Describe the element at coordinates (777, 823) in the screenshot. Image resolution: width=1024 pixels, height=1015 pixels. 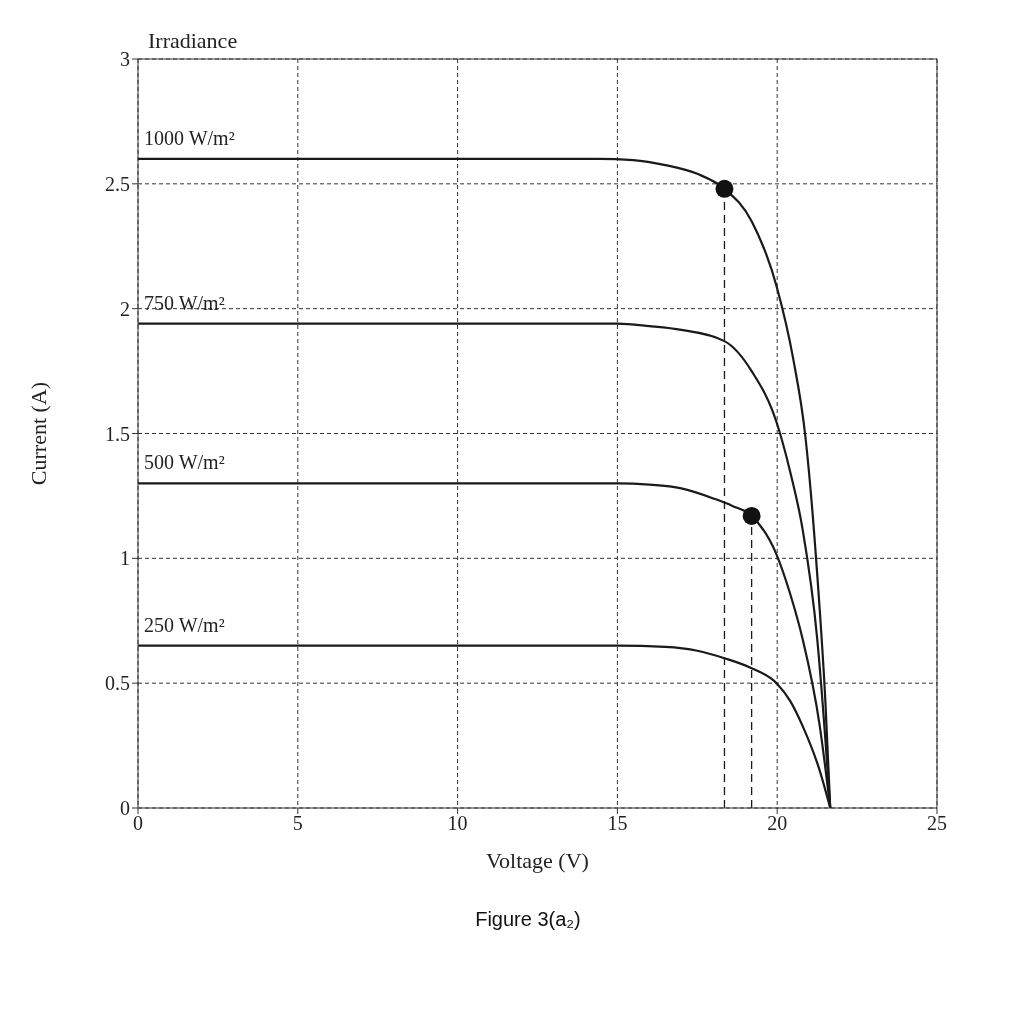
I see `x-tick-label: 20` at that location.